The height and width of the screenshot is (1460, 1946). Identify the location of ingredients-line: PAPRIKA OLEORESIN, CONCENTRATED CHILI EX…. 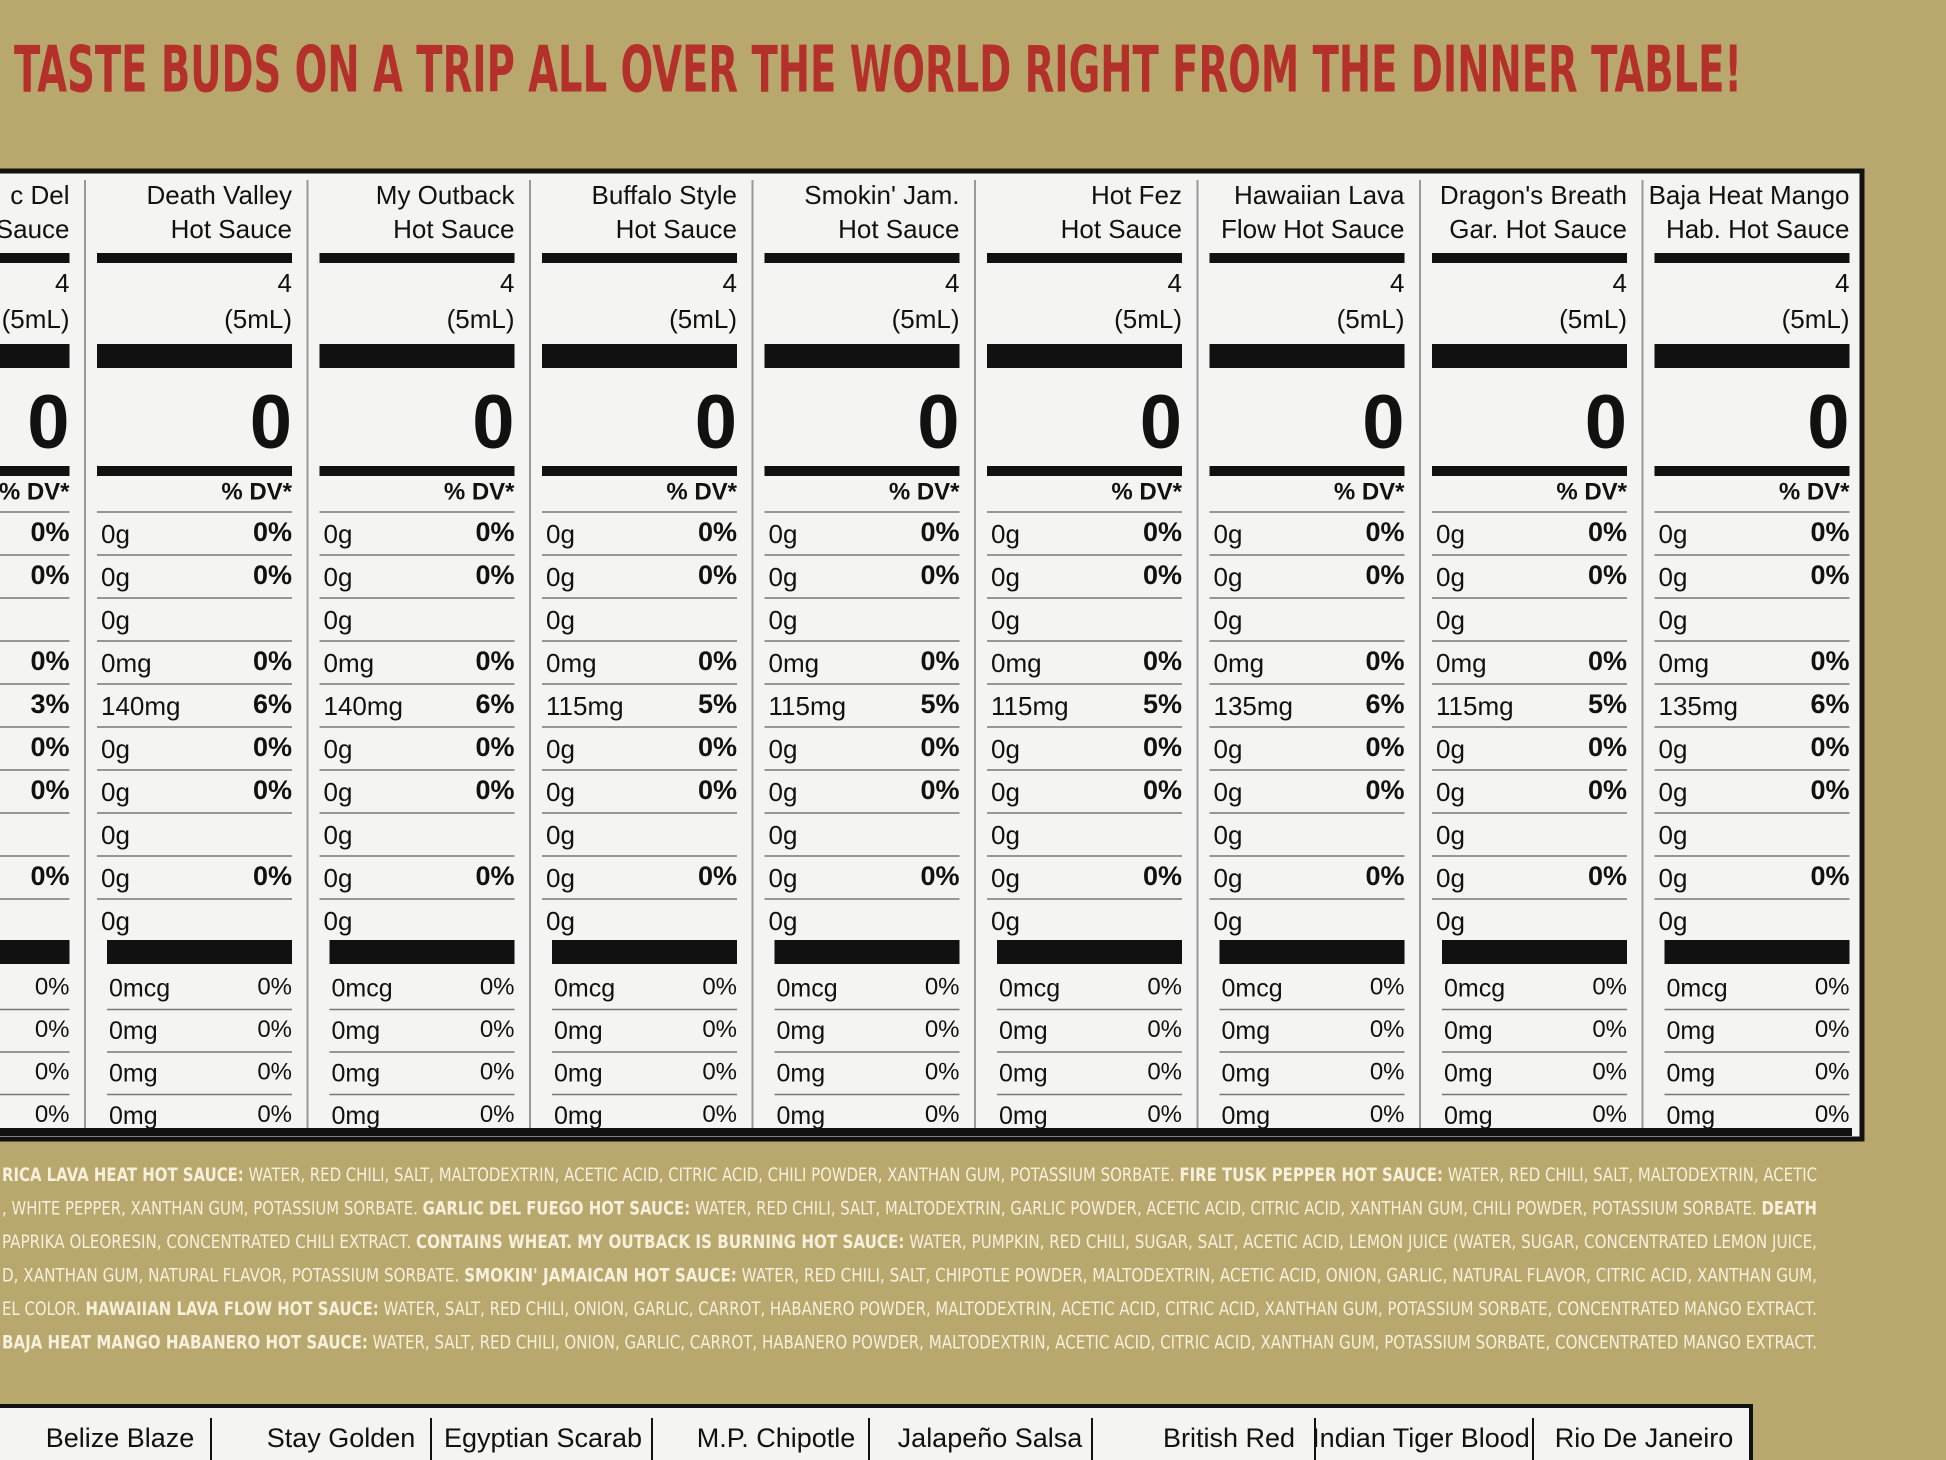
(909, 1242).